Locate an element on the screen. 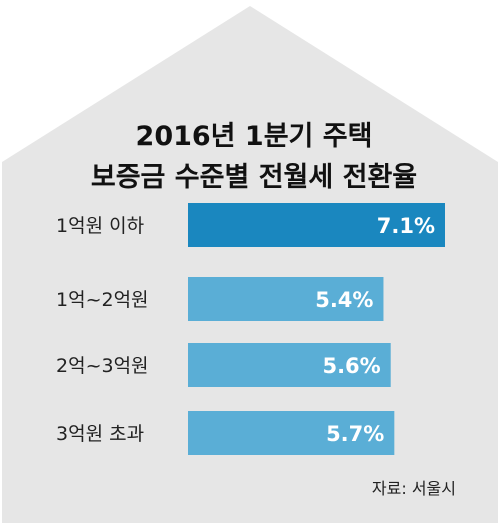  bar-value-label: 5.7% is located at coordinates (355, 434).